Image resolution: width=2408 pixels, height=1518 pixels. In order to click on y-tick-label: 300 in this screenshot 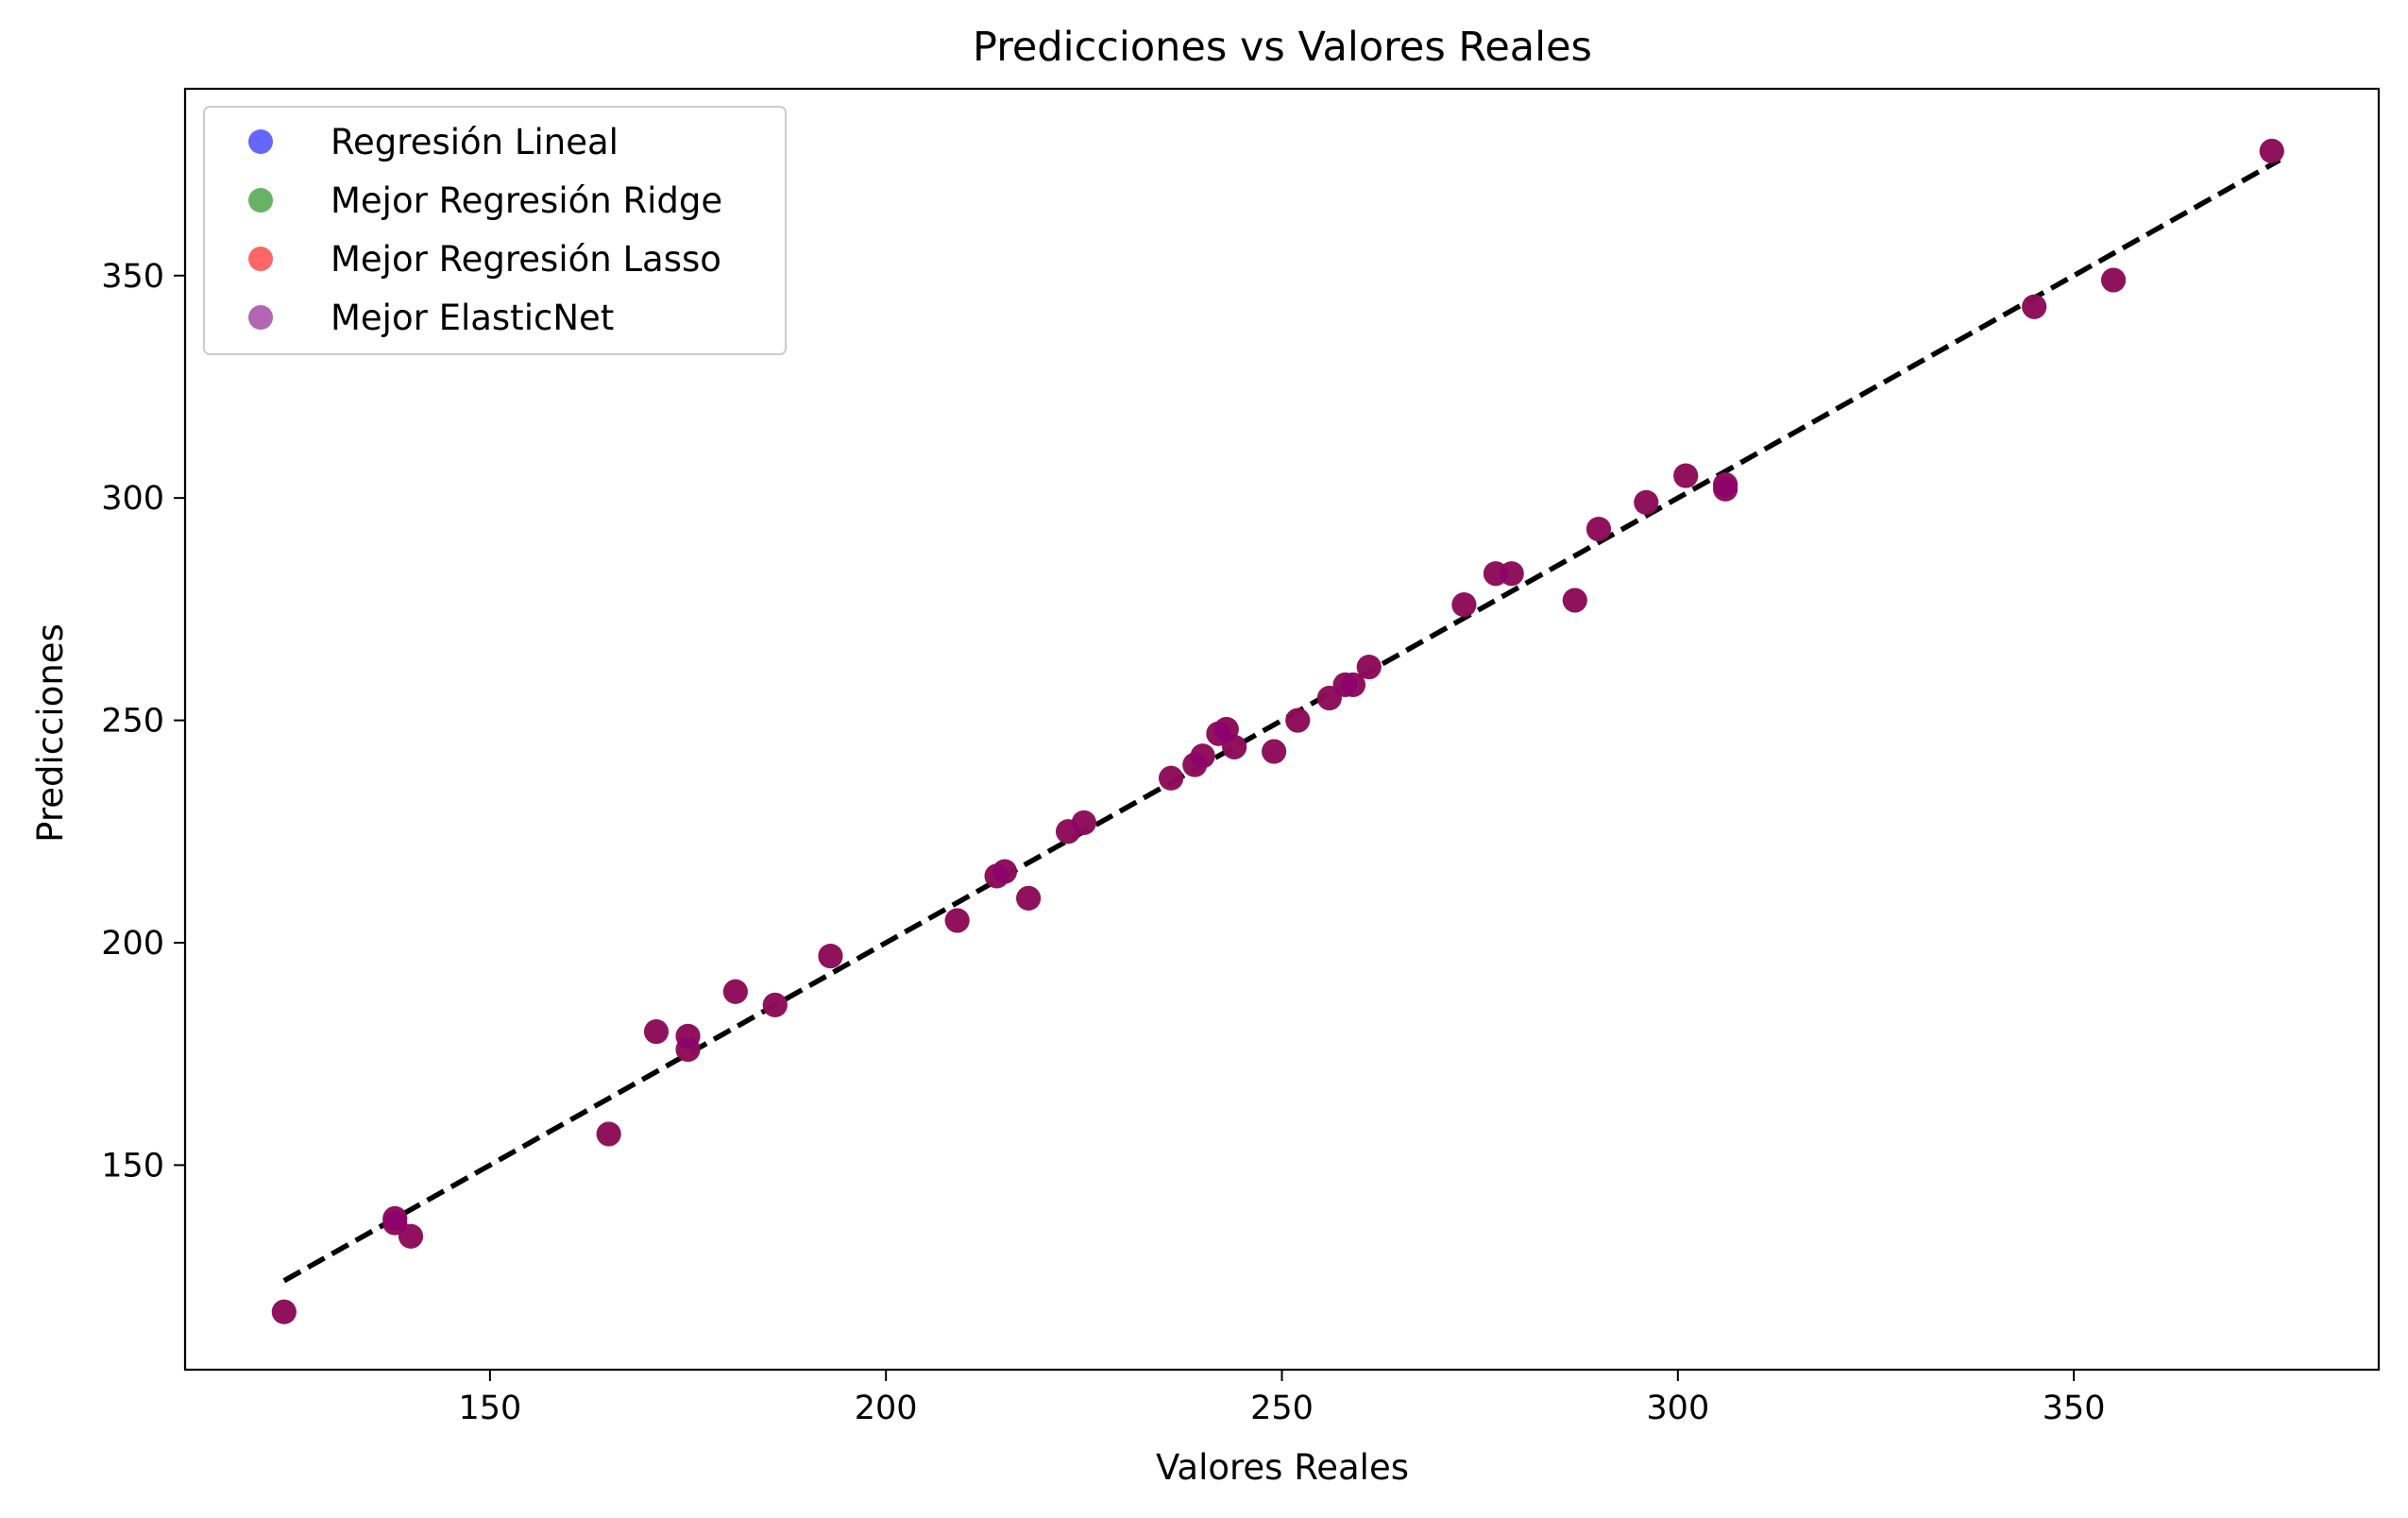, I will do `click(132, 499)`.